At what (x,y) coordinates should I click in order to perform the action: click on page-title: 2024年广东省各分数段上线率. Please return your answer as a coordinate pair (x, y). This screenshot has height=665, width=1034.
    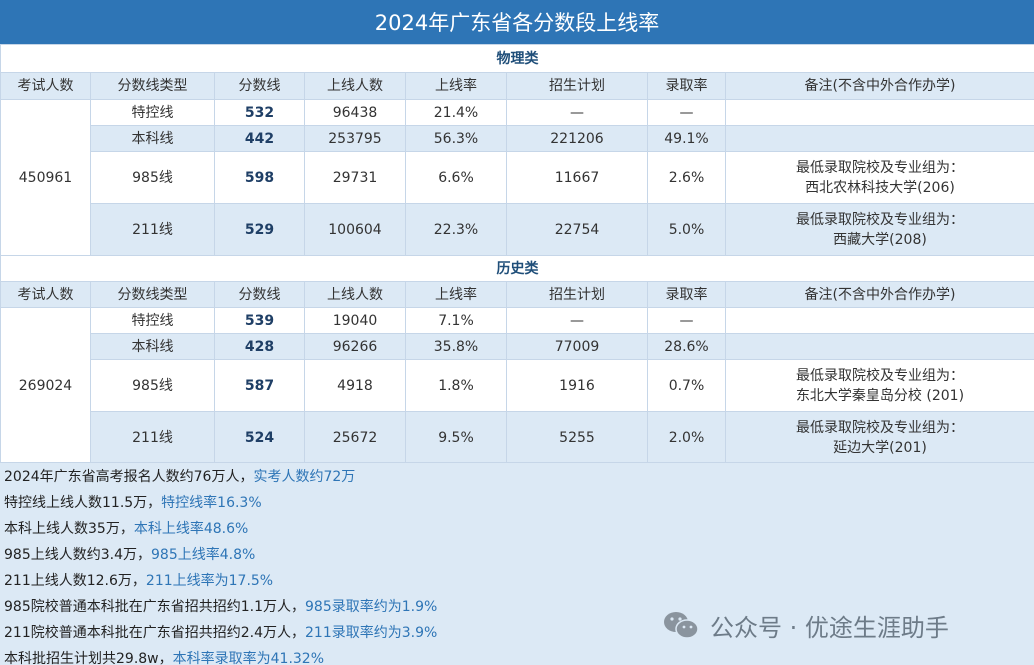
    Looking at the image, I should click on (517, 22).